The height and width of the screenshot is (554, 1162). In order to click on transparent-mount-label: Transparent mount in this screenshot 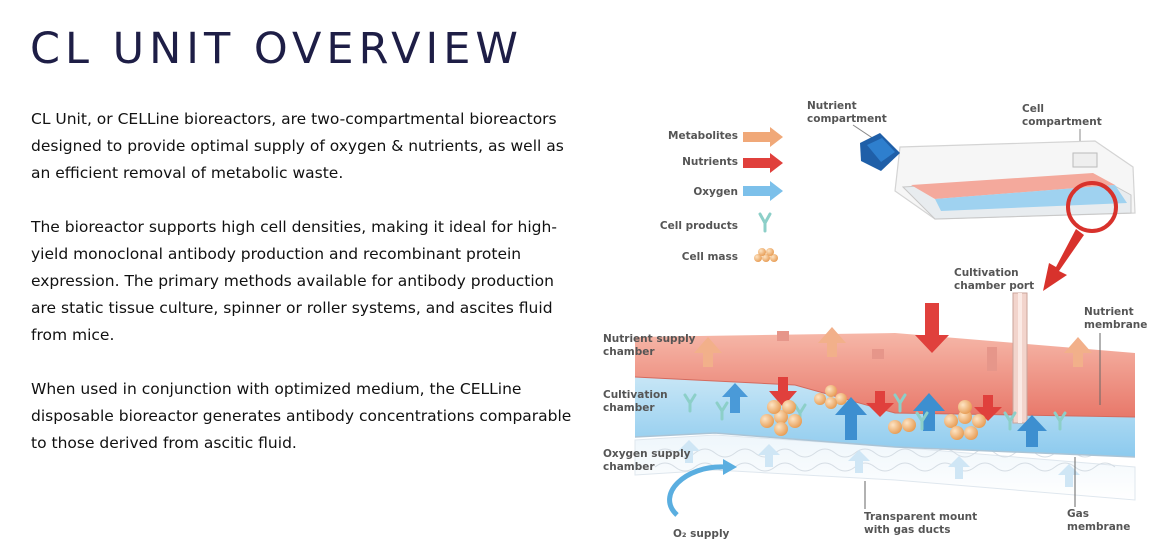, I will do `click(920, 517)`.